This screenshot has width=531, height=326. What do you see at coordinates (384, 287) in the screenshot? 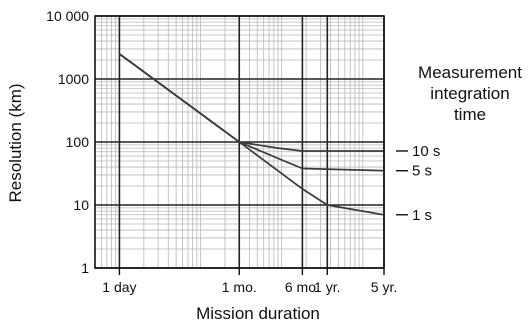
I see `x-tick-label: 5 yr.` at bounding box center [384, 287].